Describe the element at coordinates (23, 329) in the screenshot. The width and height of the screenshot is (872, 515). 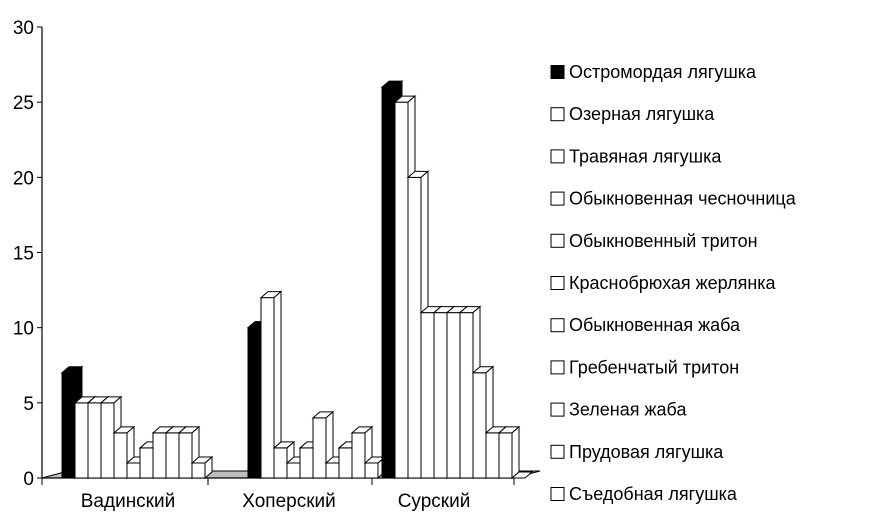
I see `y-tick-label: 10` at that location.